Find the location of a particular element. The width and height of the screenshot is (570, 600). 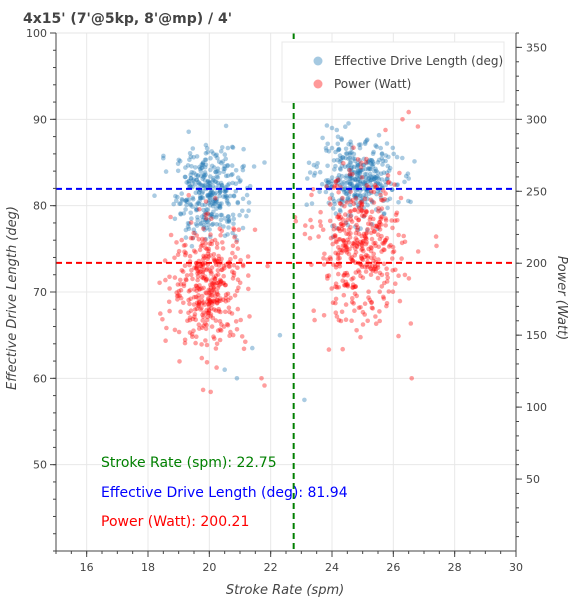

y-tick-label: 90 is located at coordinates (40, 119).